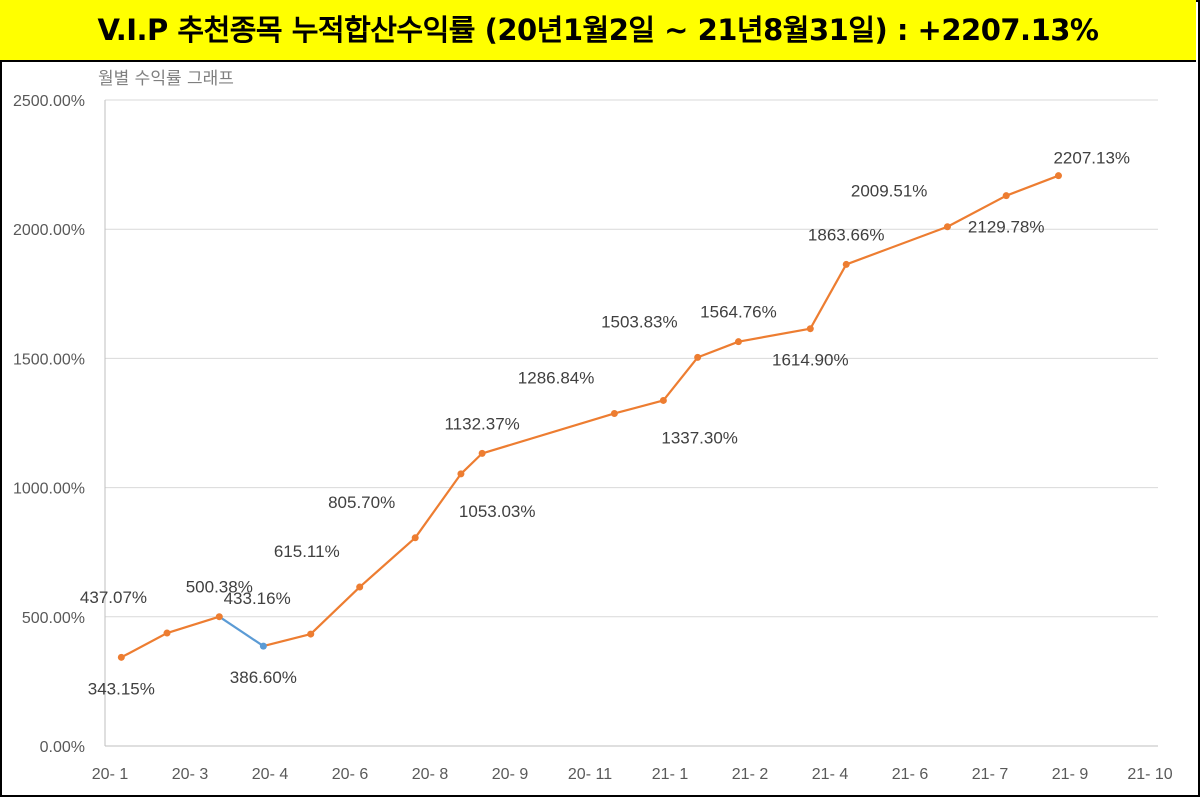  Describe the element at coordinates (62, 747) in the screenshot. I see `y-tick-label: 0.00%` at that location.